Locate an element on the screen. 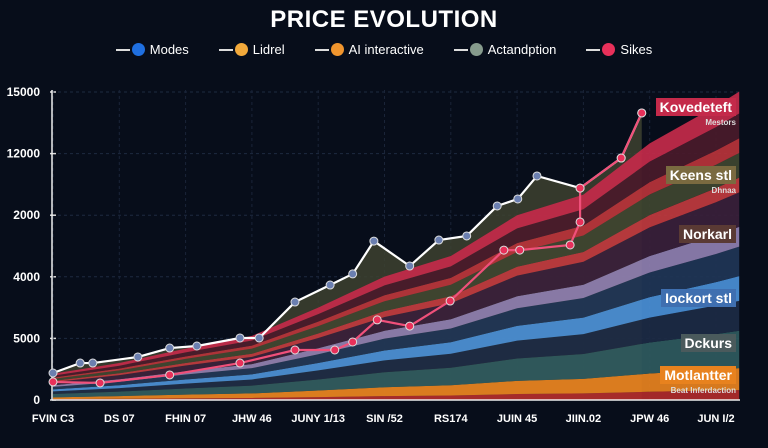 Image resolution: width=768 pixels, height=448 pixels. legend-label: AI interactive is located at coordinates (386, 49).